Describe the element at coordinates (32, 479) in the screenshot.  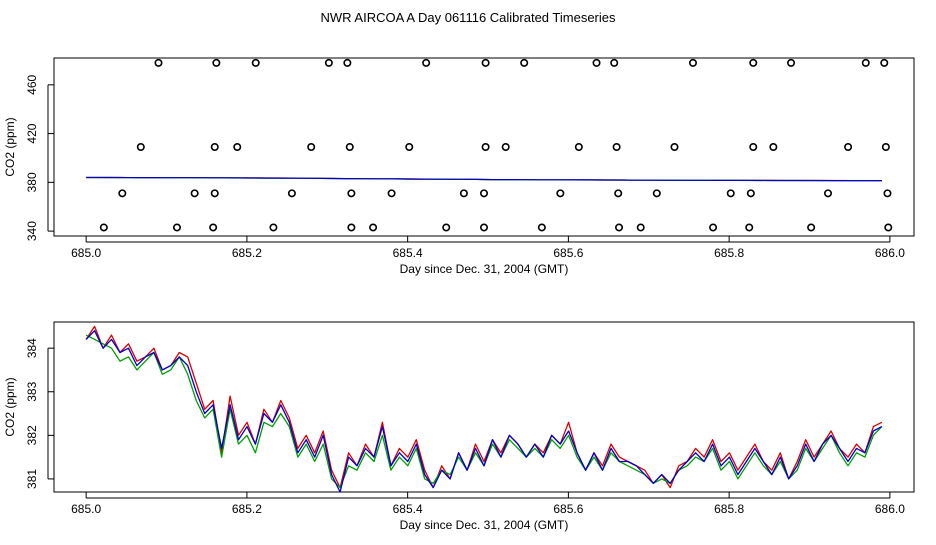
I see `y-tick-label: 381` at that location.